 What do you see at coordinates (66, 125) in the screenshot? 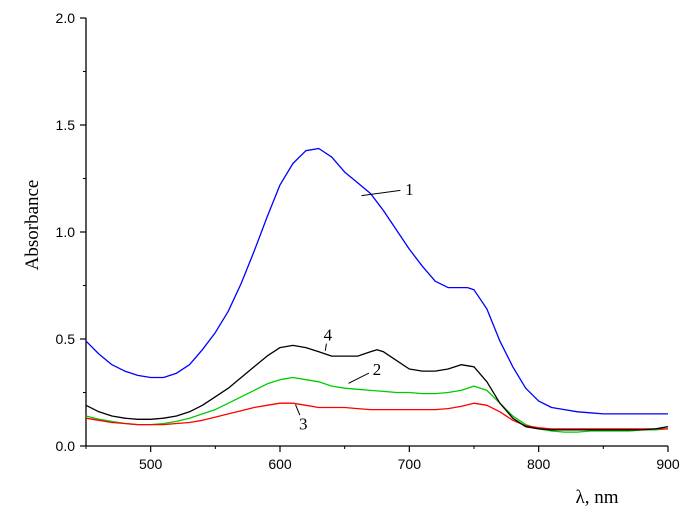
I see `y-tick-label: 1.5` at bounding box center [66, 125].